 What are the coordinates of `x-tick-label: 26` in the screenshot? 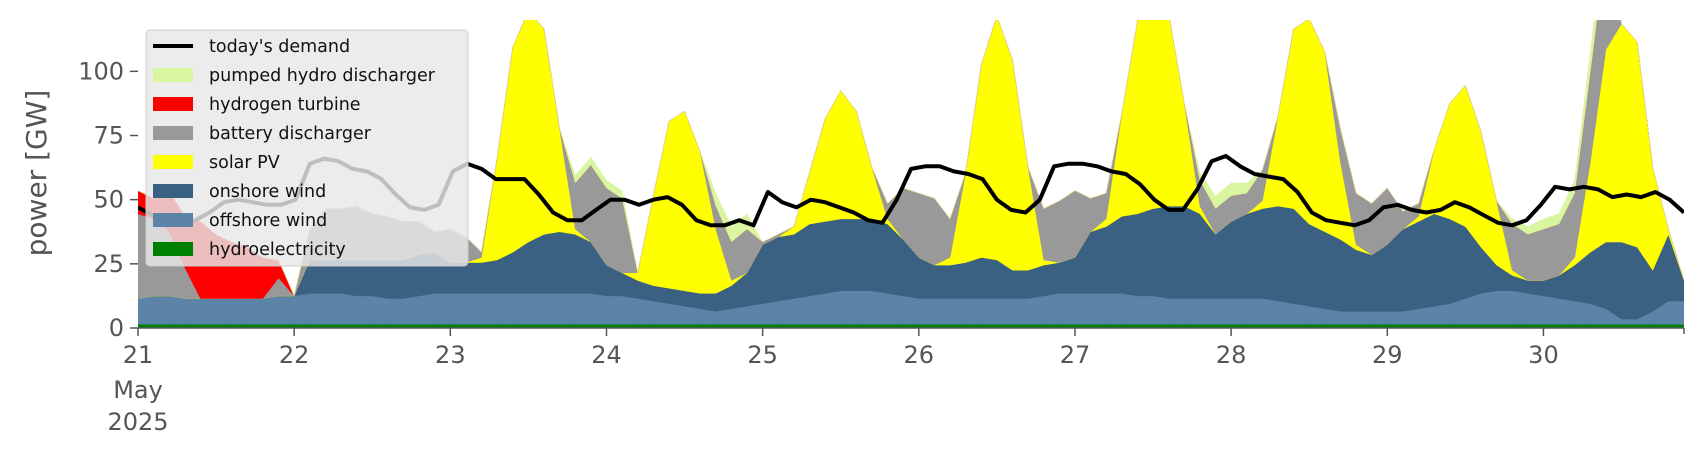 It's located at (919, 355).